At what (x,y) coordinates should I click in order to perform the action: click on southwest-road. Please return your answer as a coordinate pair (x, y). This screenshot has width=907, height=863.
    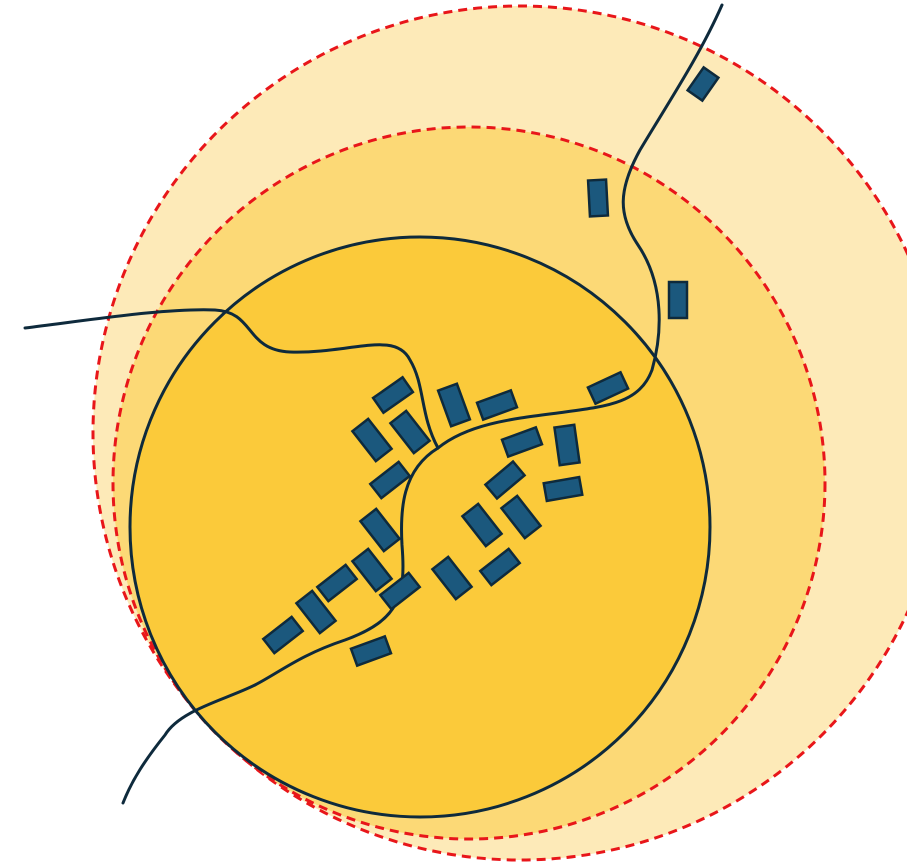
    Looking at the image, I should click on (280, 625).